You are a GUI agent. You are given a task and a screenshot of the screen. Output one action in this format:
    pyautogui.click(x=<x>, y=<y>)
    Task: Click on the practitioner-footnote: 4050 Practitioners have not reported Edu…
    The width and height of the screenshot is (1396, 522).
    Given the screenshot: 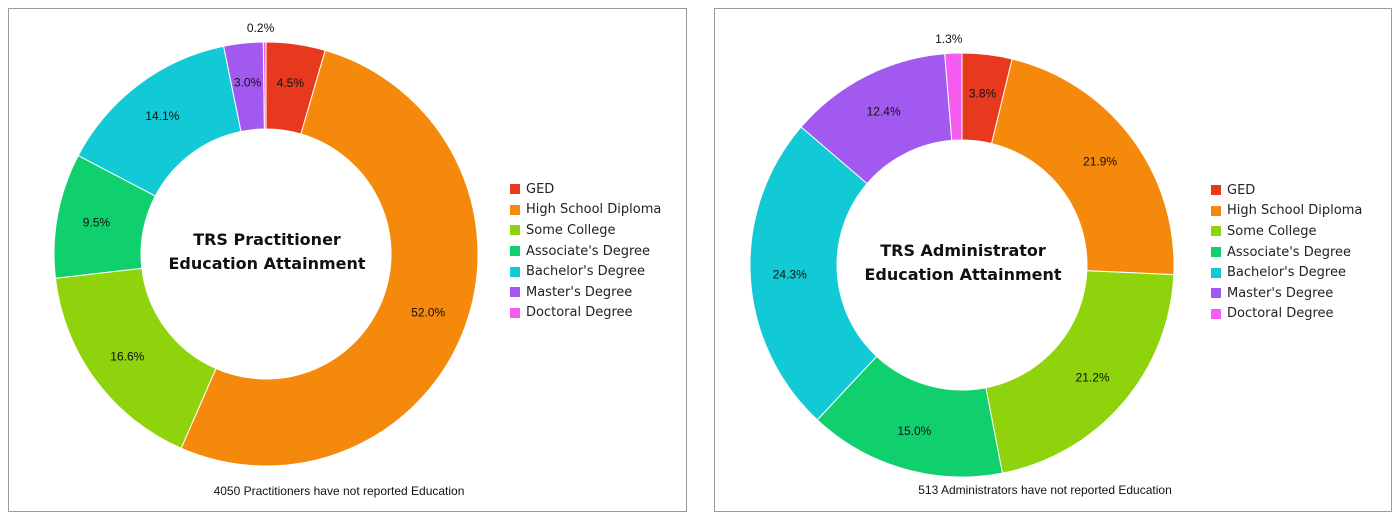 What is the action you would take?
    pyautogui.click(x=339, y=491)
    